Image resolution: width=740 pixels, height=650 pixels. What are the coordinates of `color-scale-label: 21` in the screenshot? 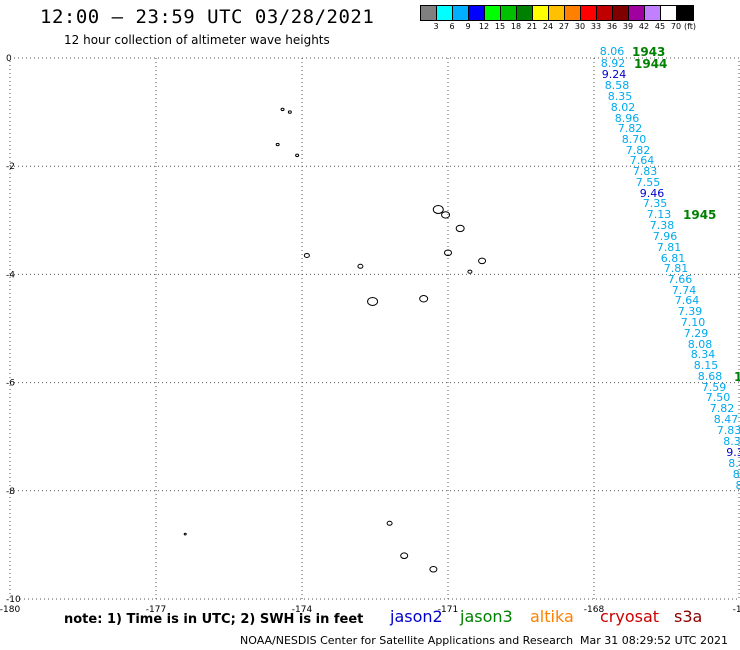 It's located at (532, 26).